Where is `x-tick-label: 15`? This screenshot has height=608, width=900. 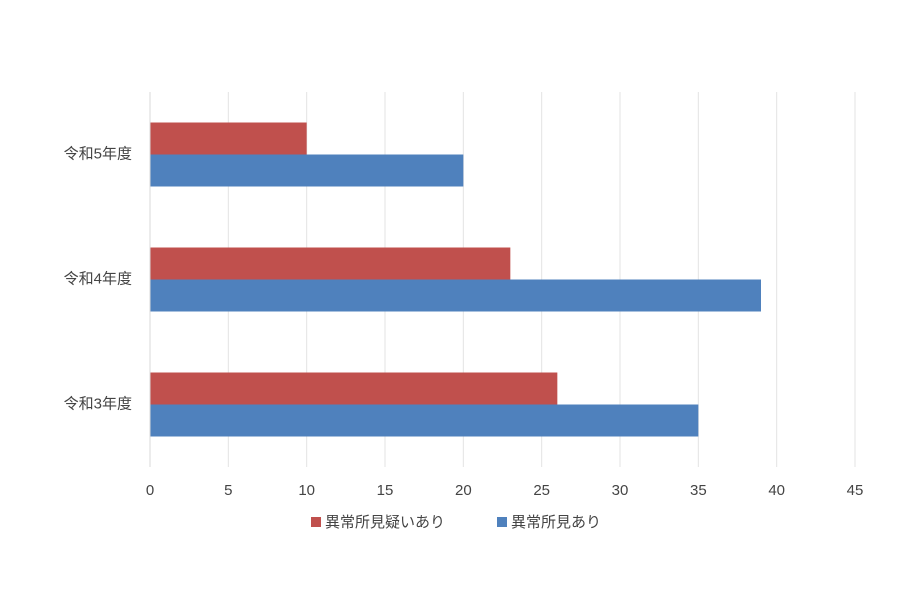 x-tick-label: 15 is located at coordinates (385, 490).